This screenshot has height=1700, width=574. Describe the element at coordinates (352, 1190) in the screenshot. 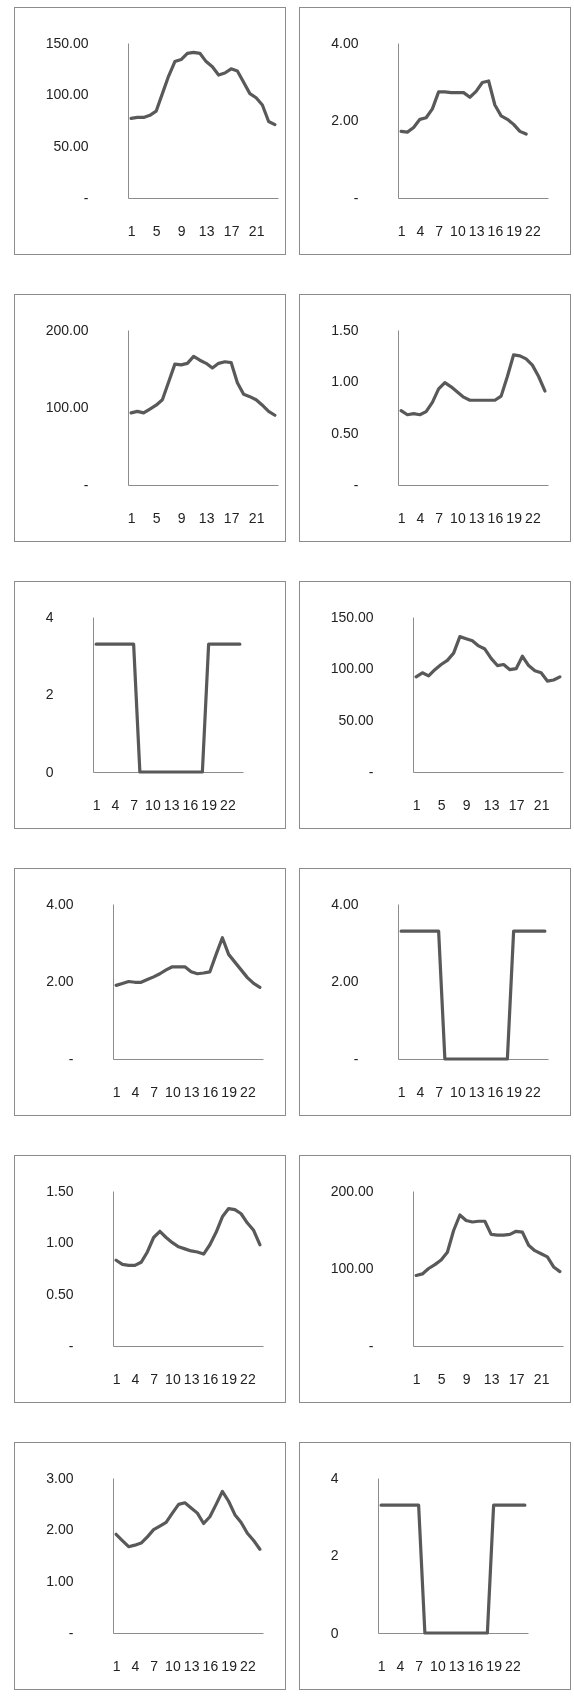

I see `y-tick-label: 200.00` at that location.